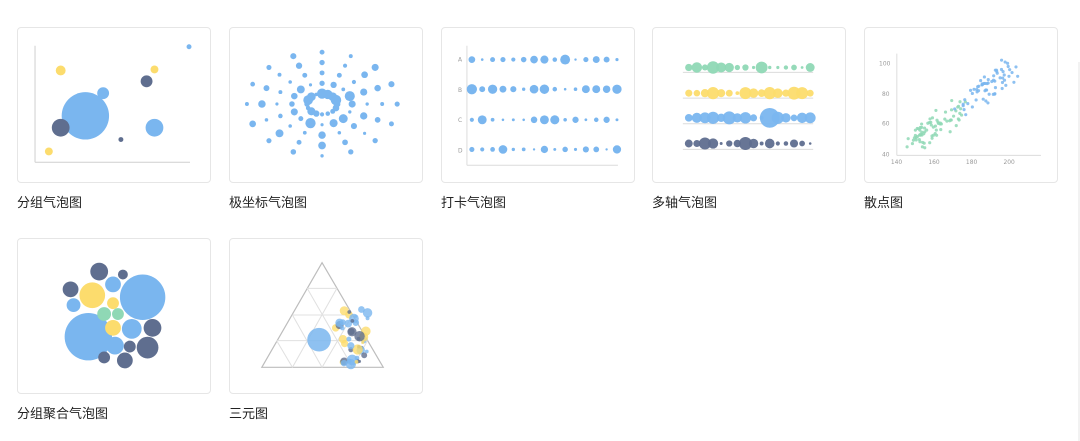  I want to click on chart-label: 多轴气泡图, so click(685, 203).